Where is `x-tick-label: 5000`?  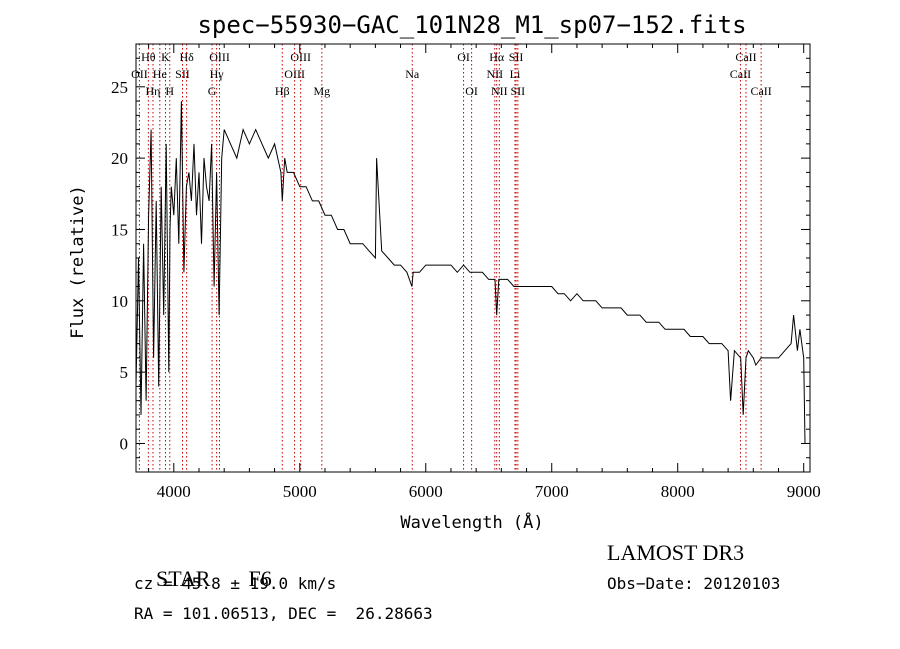 x-tick-label: 5000 is located at coordinates (300, 491).